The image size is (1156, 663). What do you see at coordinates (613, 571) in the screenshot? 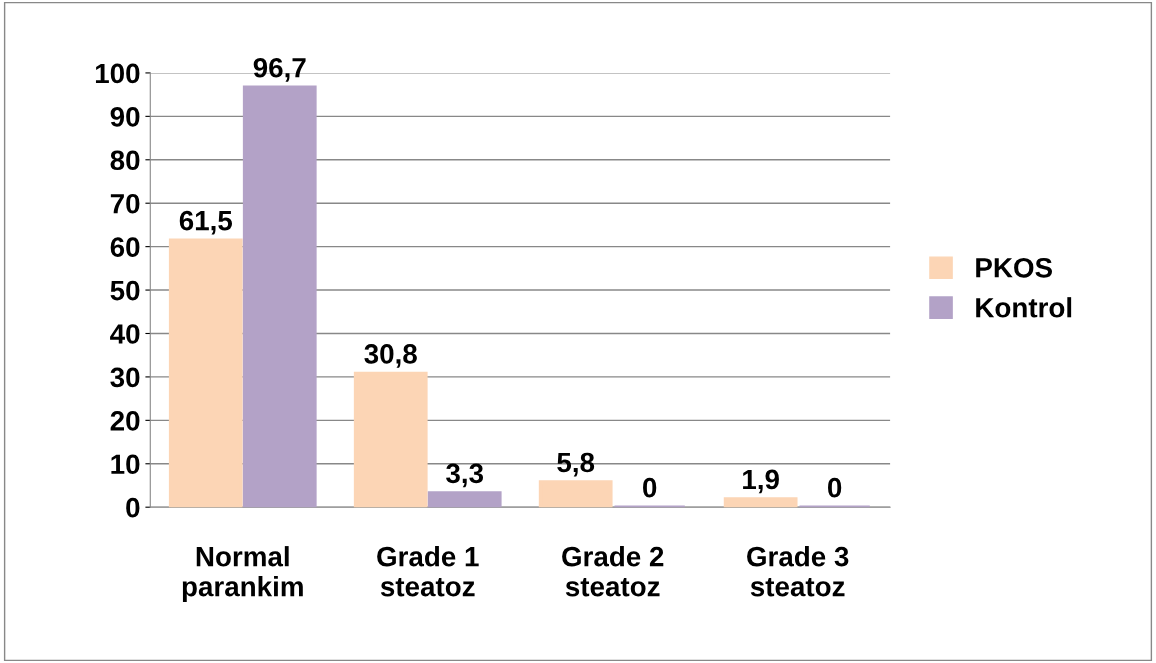
I see `x-tick-label: Grade 2 steatoz` at bounding box center [613, 571].